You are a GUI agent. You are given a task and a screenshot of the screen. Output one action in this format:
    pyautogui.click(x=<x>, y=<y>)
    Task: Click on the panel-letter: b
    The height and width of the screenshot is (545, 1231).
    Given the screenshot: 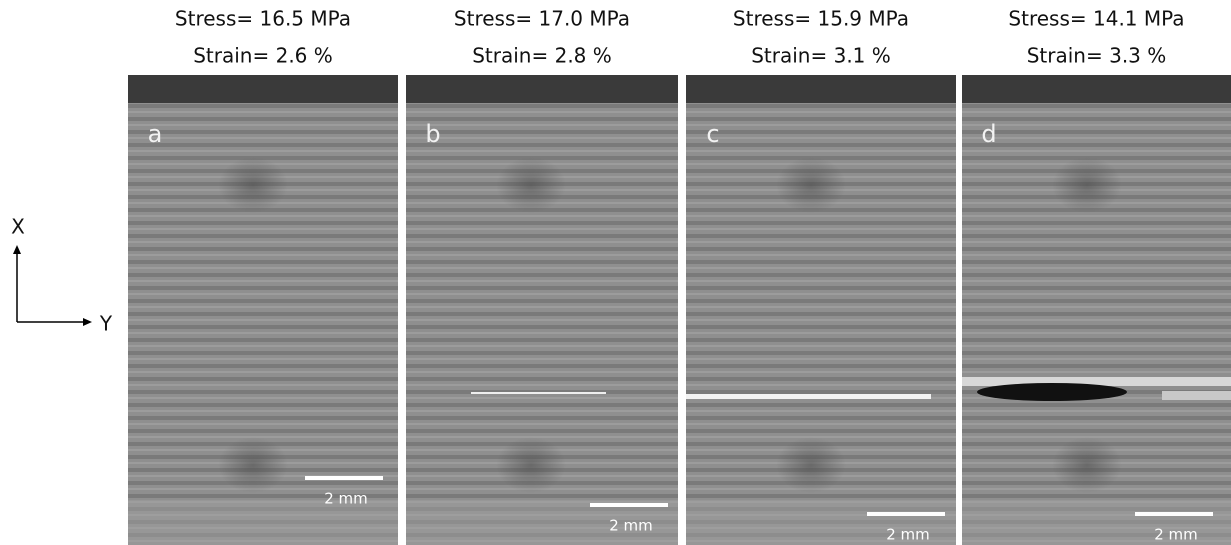 What is the action you would take?
    pyautogui.click(x=432, y=134)
    